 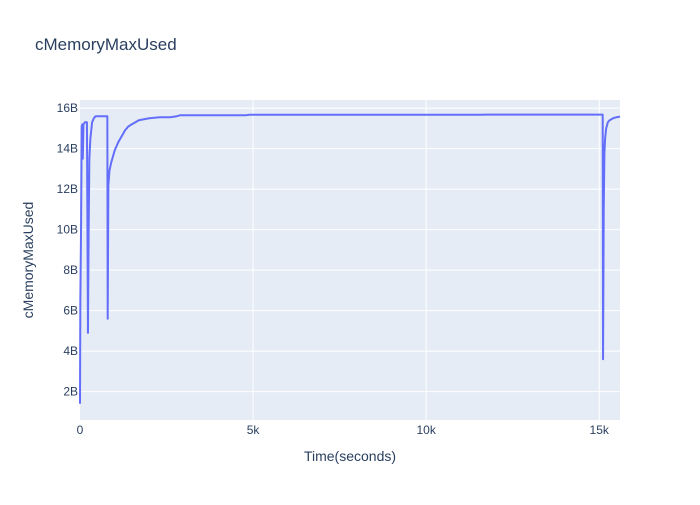 What do you see at coordinates (426, 430) in the screenshot?
I see `x-tick-label: 10k` at bounding box center [426, 430].